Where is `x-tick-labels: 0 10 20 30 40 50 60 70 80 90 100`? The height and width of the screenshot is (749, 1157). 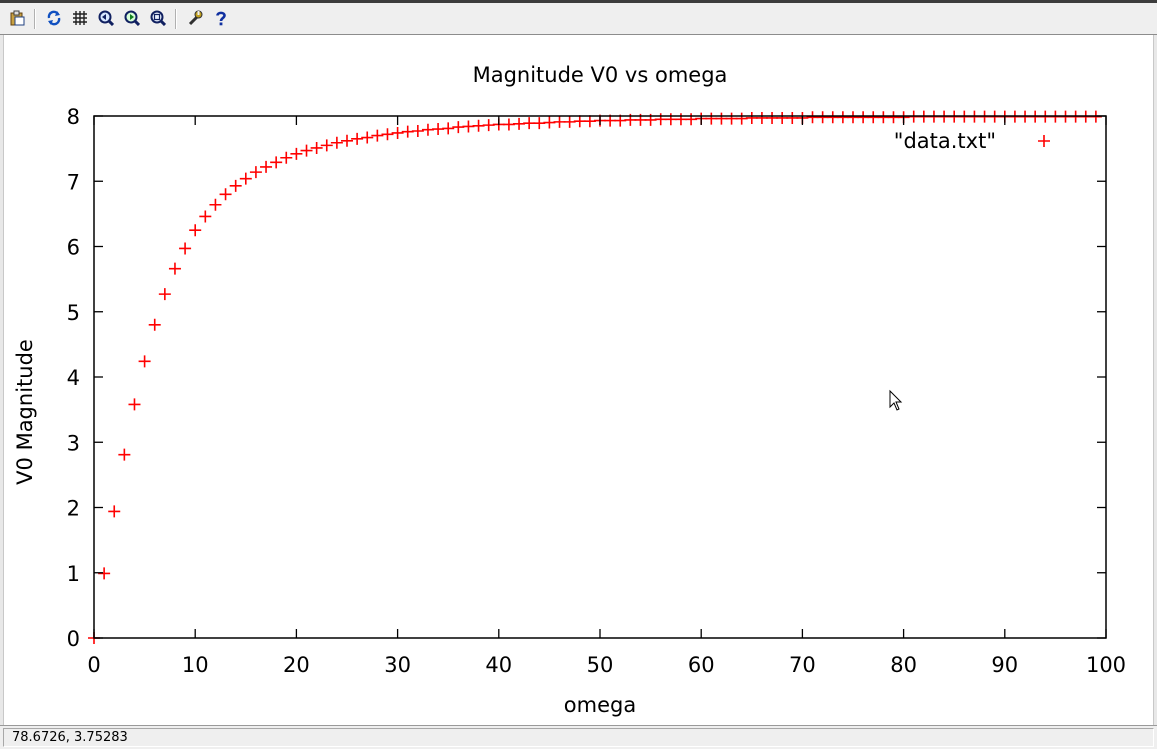
x-tick-labels: 0 10 20 30 40 50 60 70 80 90 100 is located at coordinates (606, 665).